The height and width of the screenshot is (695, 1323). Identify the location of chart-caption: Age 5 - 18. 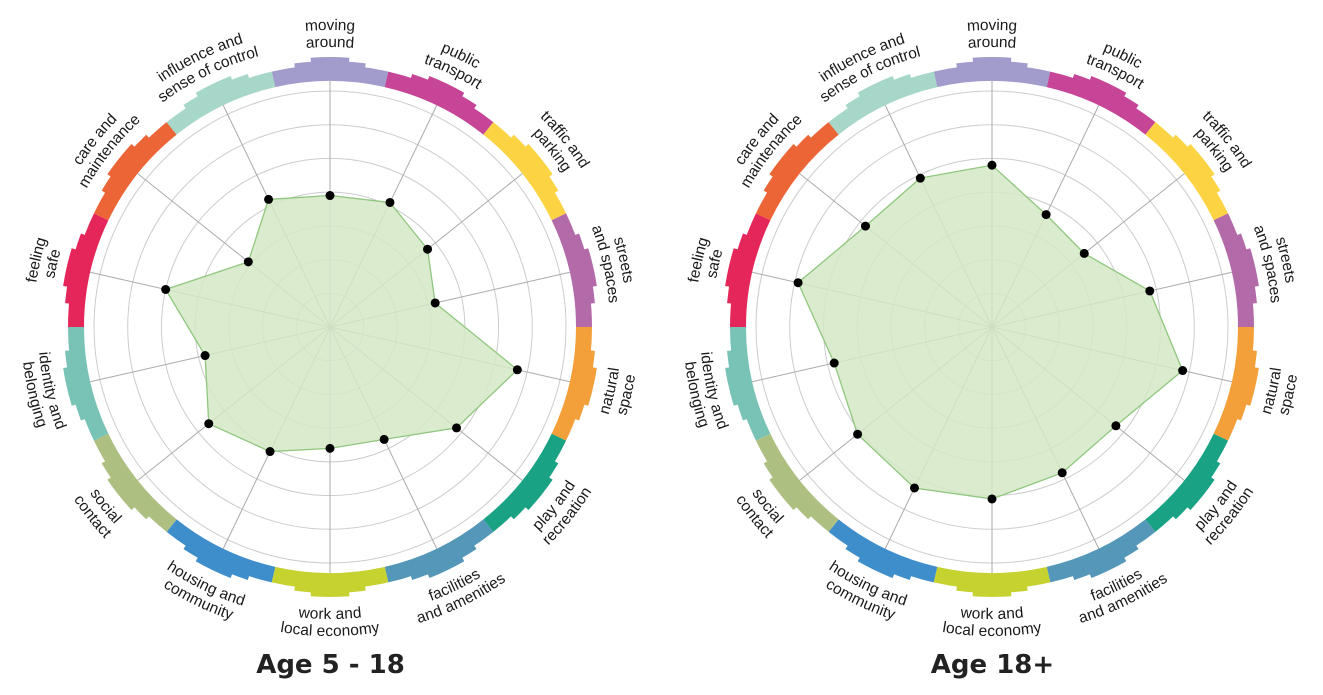
(330, 665).